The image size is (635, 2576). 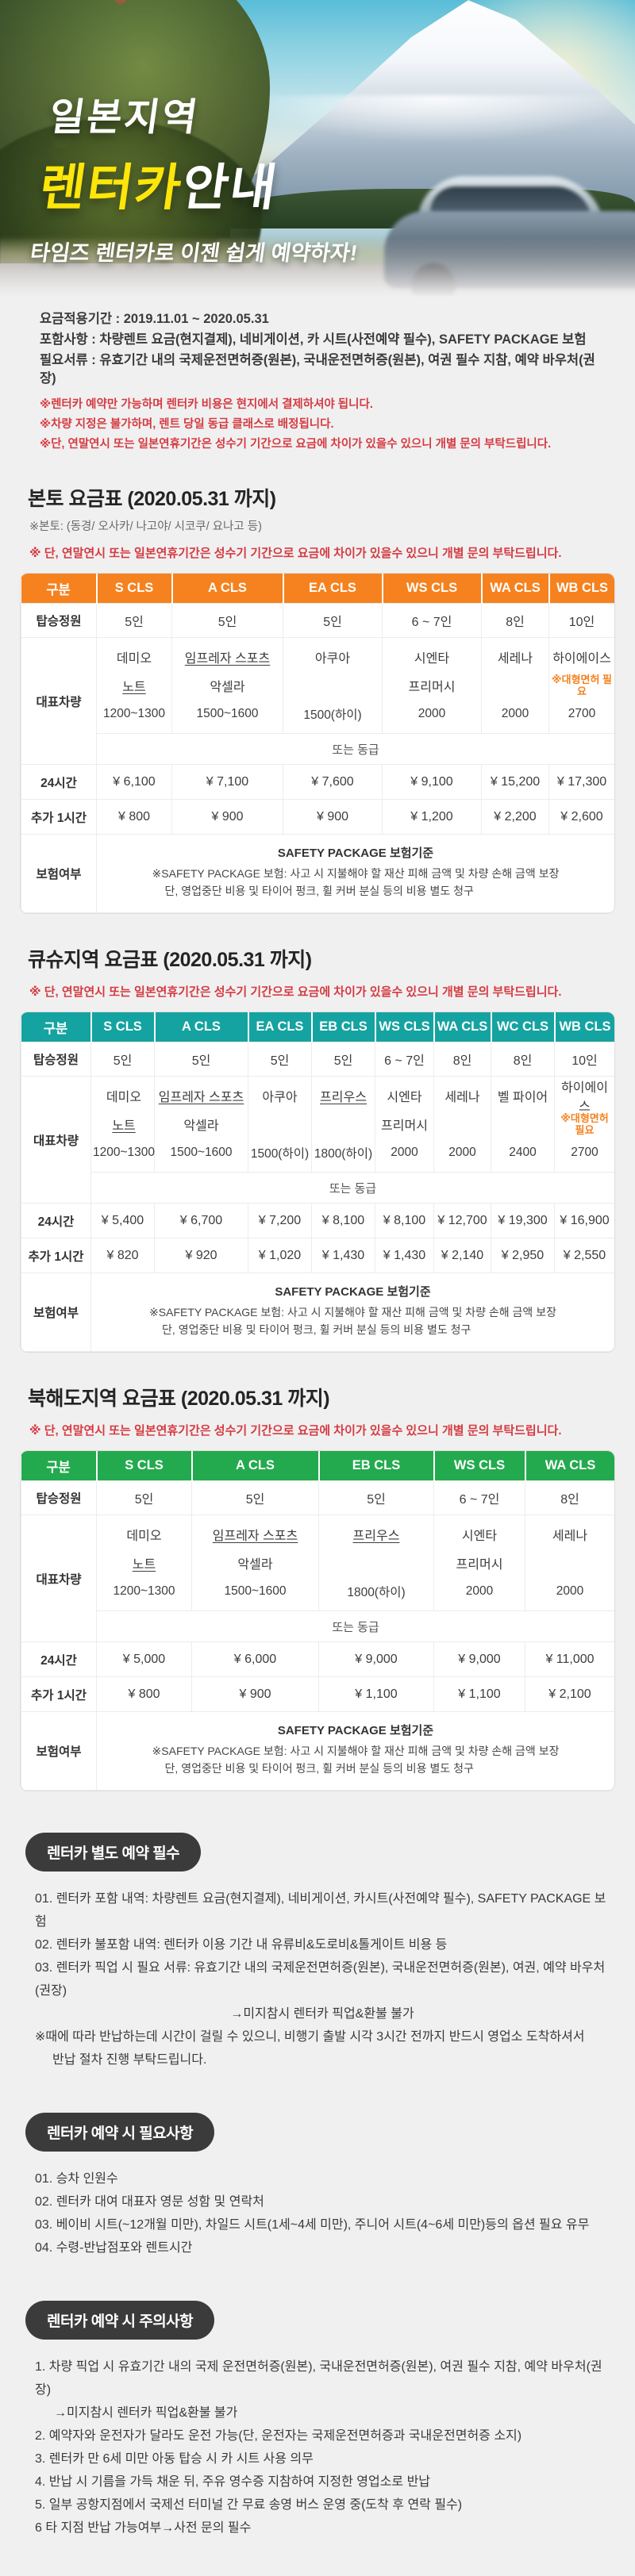 I want to click on price-24h-cell: ¥ 17,300, so click(x=581, y=782).